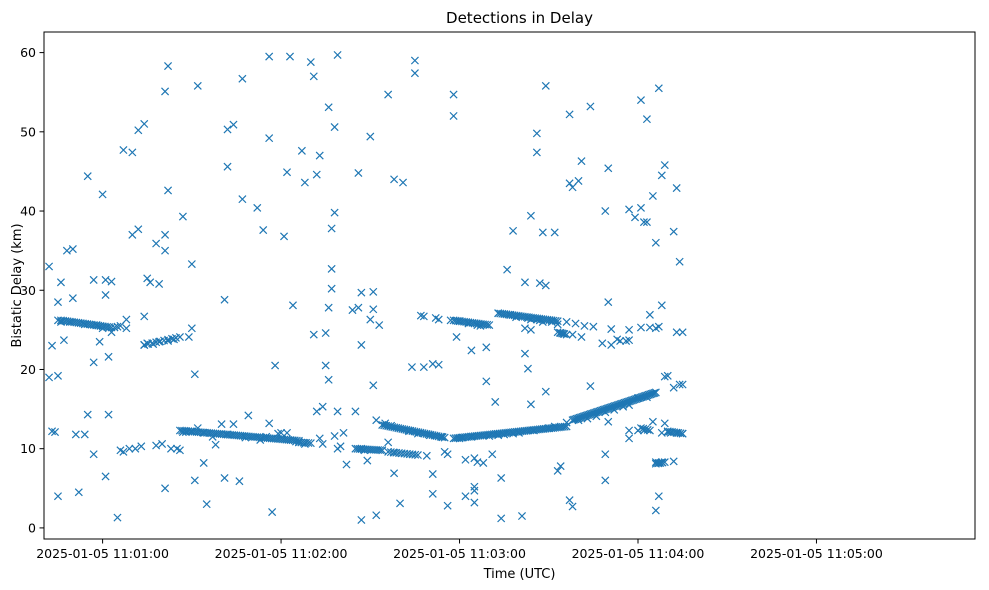 Image resolution: width=989 pixels, height=590 pixels. I want to click on y-tick-label: 50, so click(28, 131).